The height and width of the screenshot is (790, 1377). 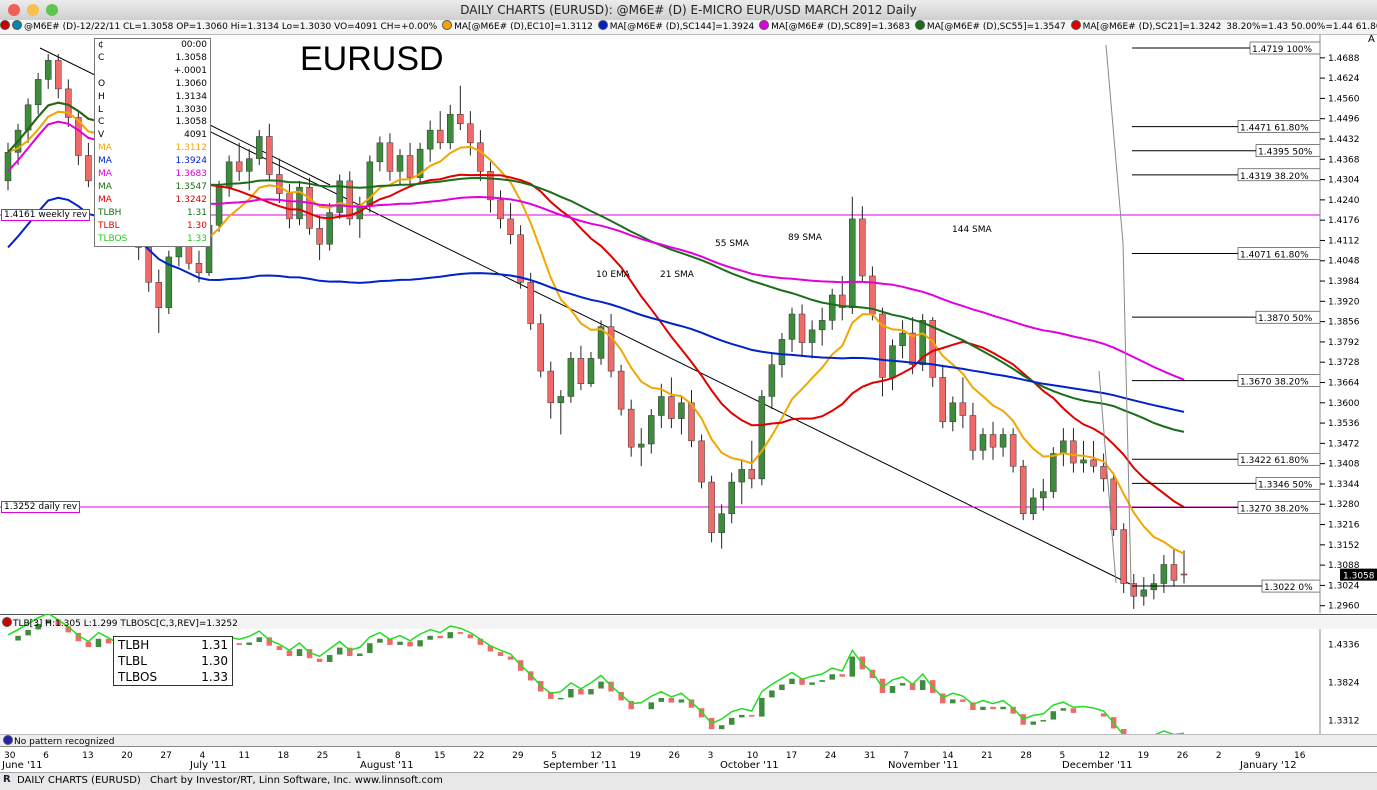 I want to click on zoom-window-button, so click(x=52, y=10).